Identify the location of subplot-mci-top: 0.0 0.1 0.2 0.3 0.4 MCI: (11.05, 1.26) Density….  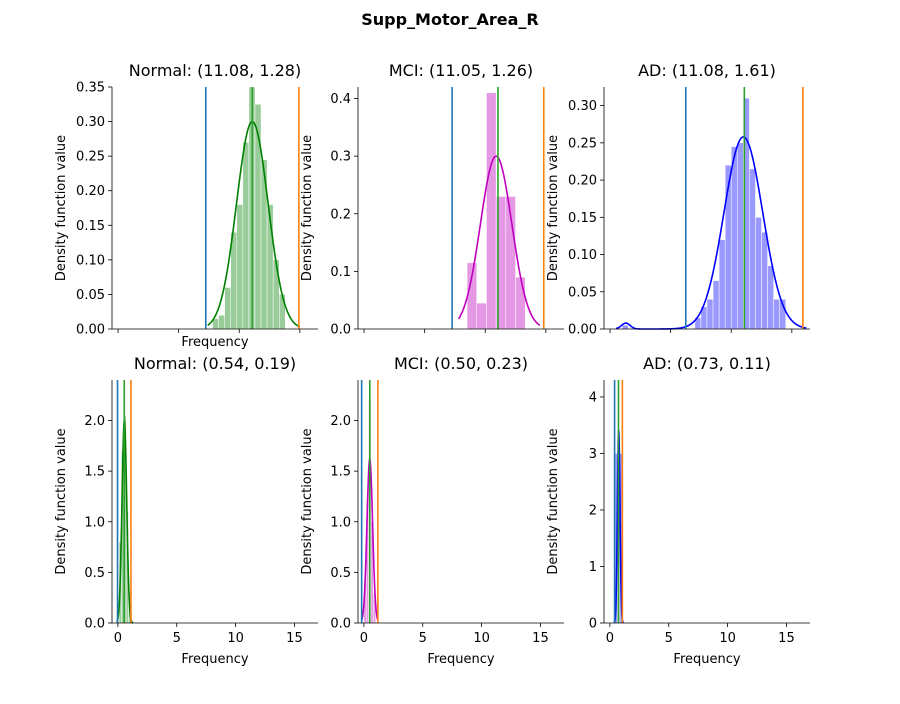
(432, 199).